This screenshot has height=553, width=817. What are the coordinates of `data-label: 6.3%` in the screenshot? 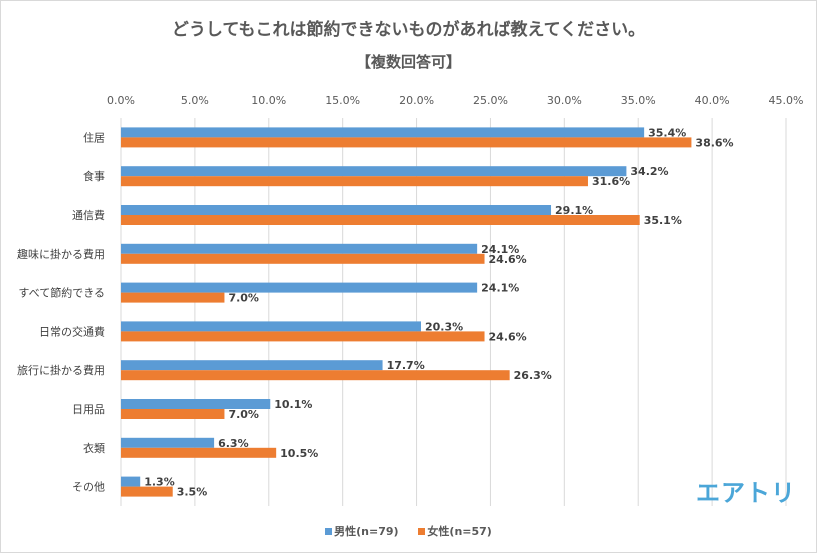 It's located at (233, 443).